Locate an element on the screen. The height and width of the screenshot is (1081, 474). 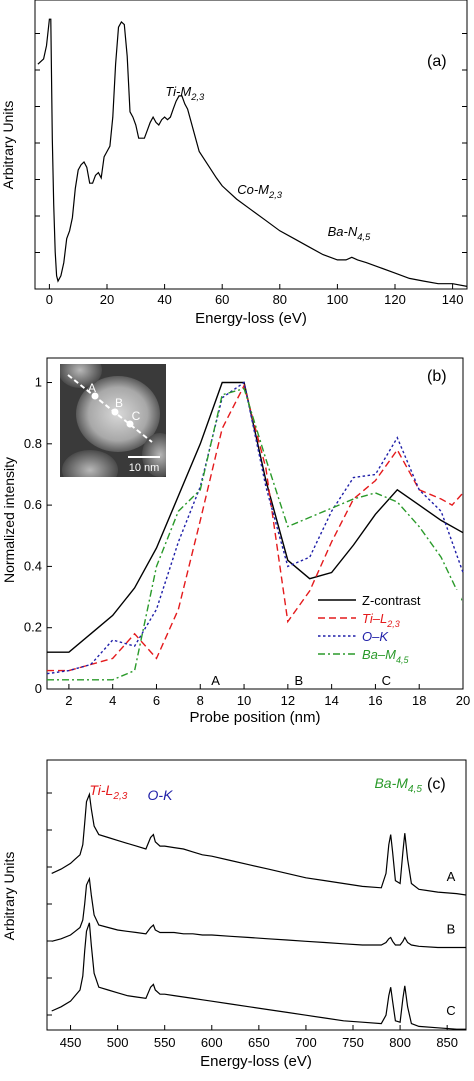
panel-c-series-label-2: C is located at coordinates (450, 1010).